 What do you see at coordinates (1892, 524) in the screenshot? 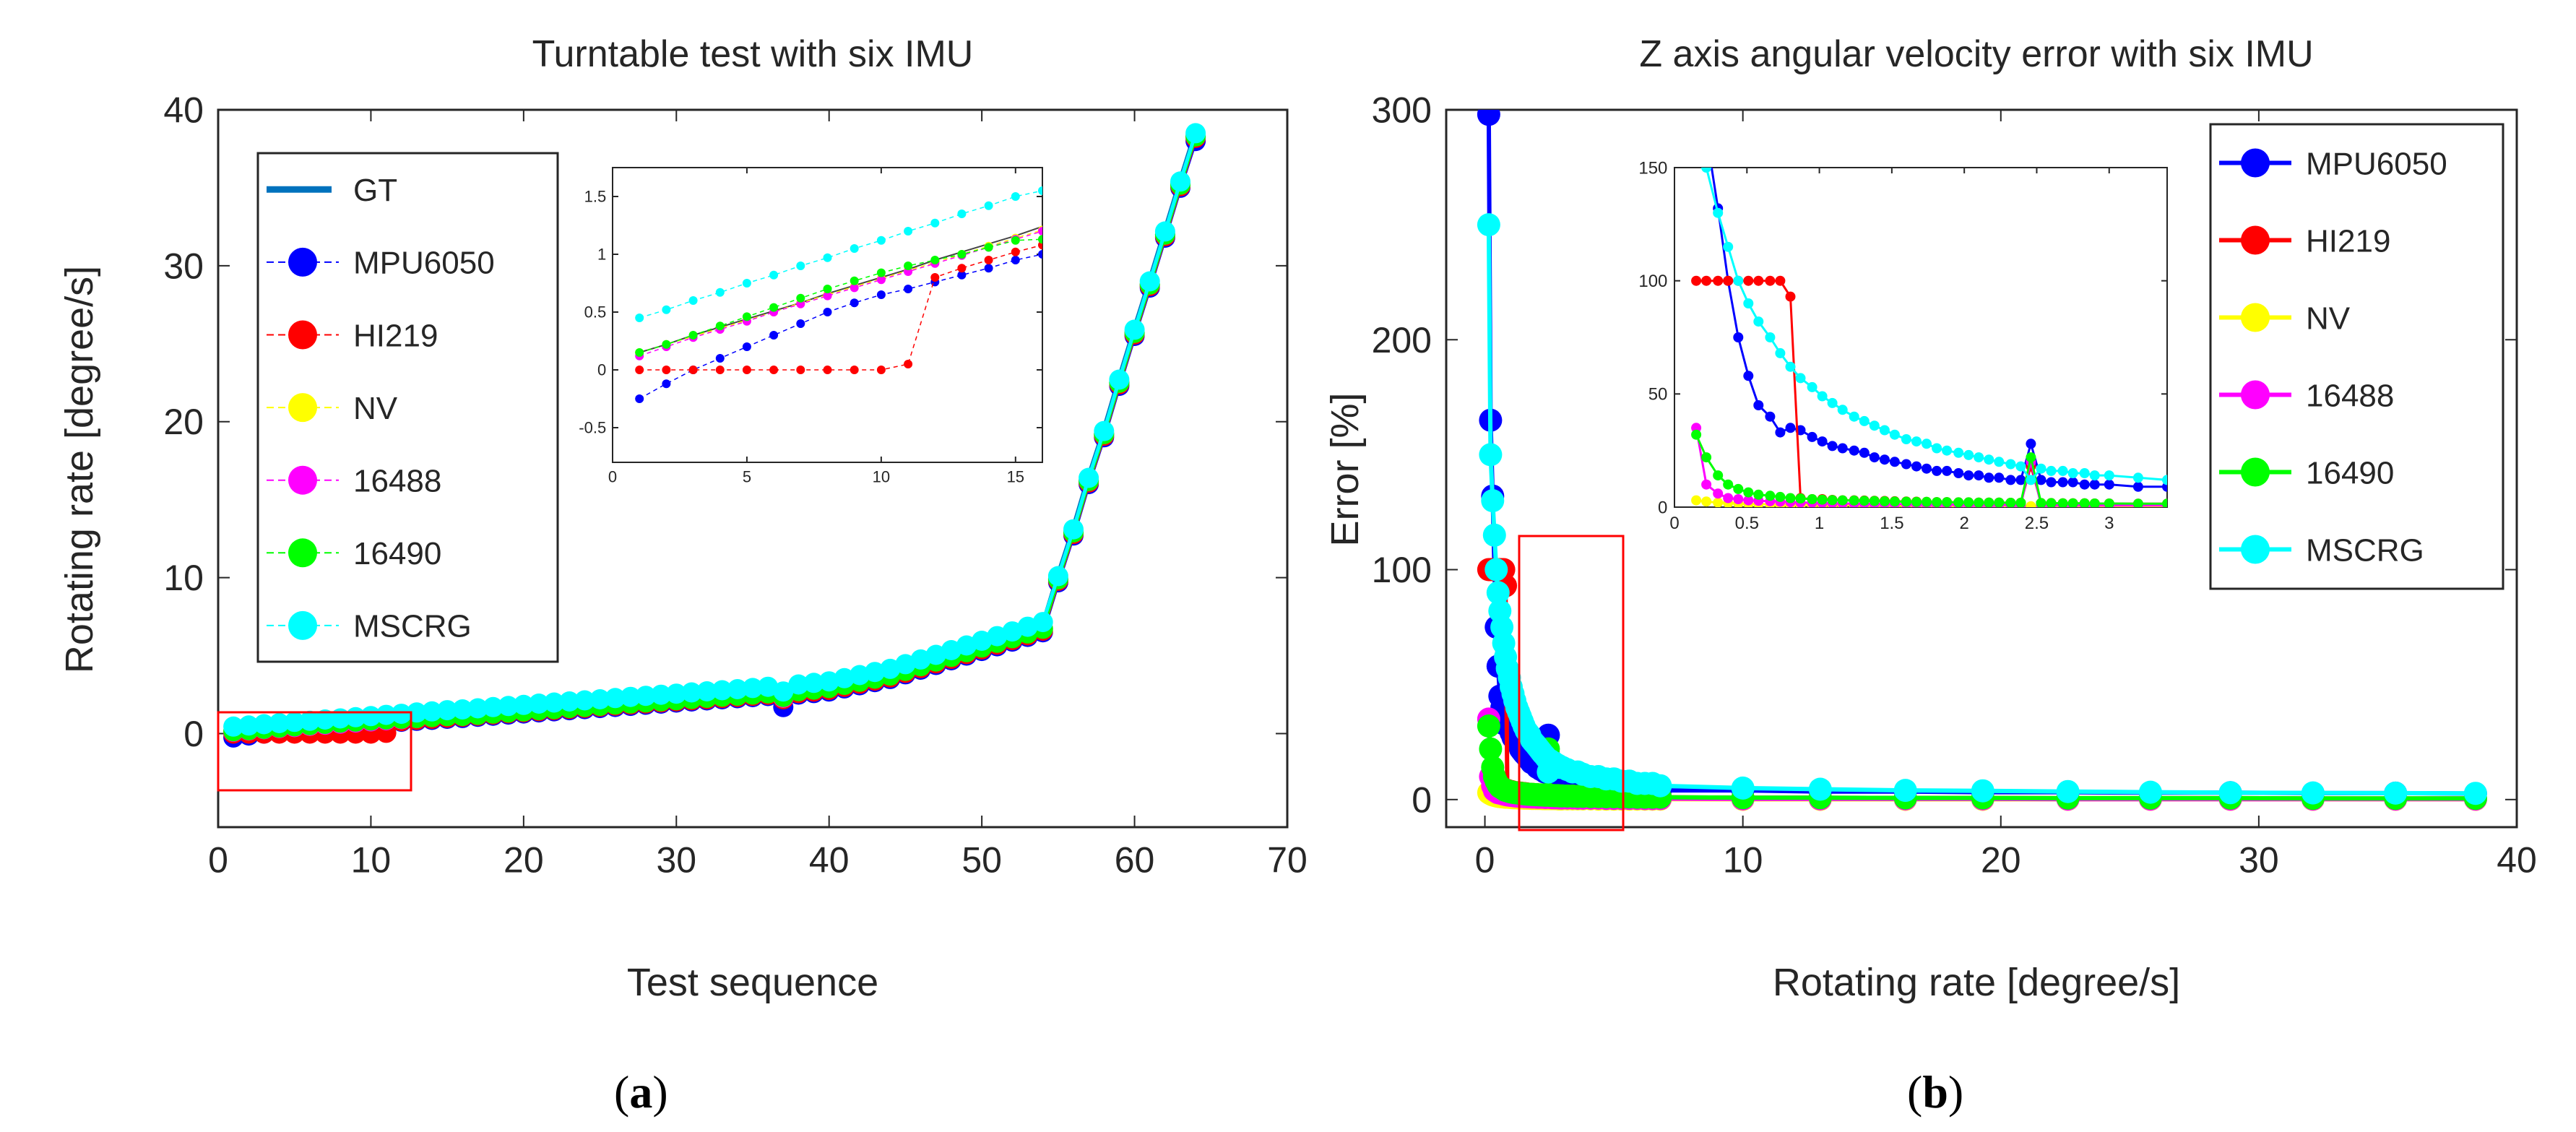
I see `bi-xtick-label: 1.5` at bounding box center [1892, 524].